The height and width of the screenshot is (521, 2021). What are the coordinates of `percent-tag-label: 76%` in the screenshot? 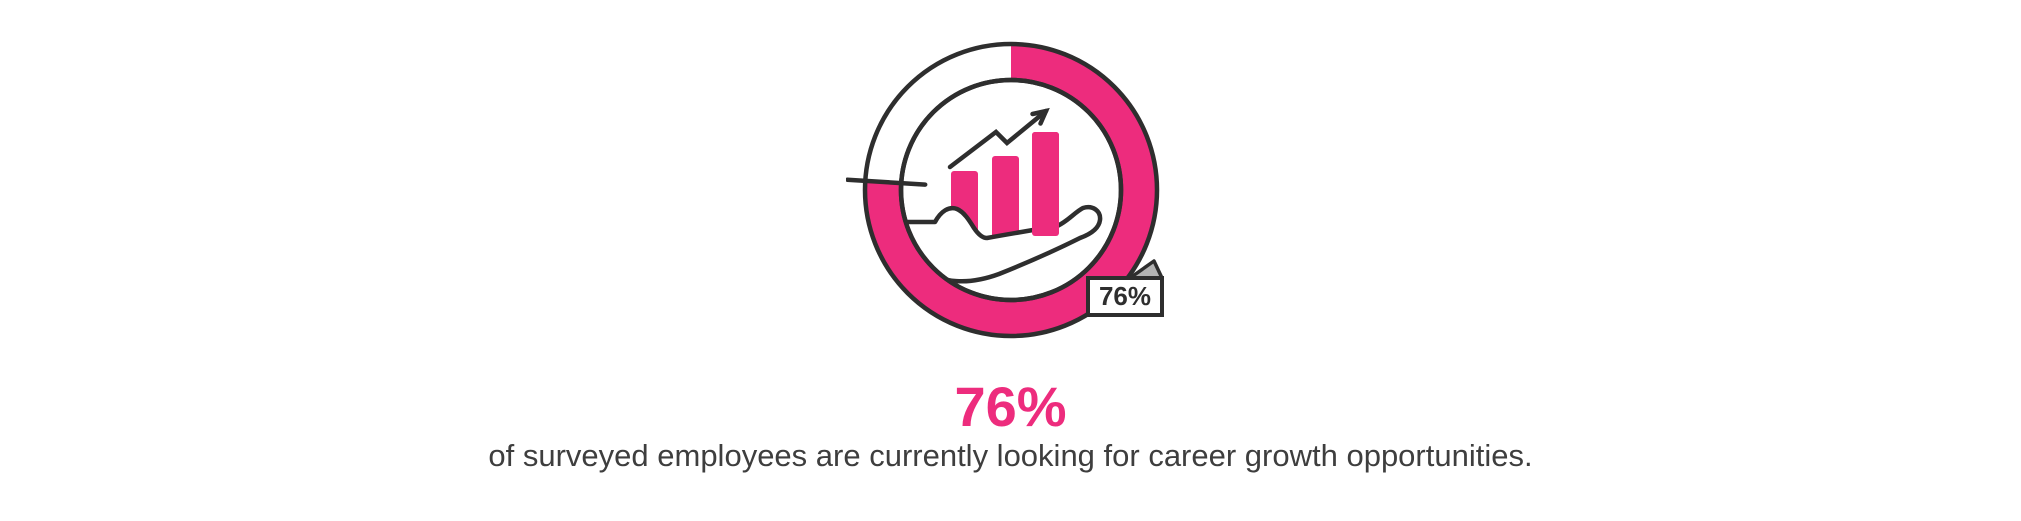 It's located at (1124, 296).